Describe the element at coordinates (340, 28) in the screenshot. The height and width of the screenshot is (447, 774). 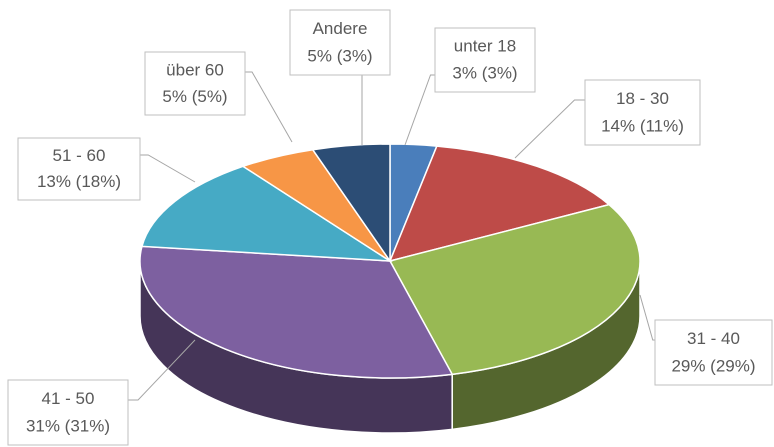
I see `category-label: Andere` at that location.